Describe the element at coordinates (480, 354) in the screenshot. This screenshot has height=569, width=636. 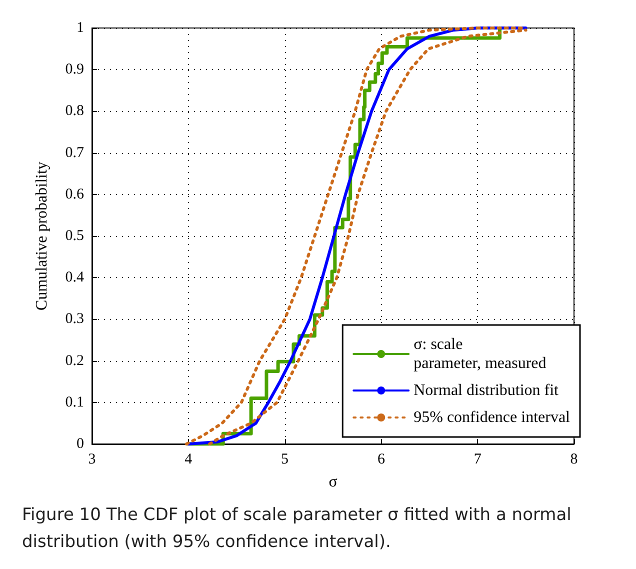
I see `legend-label: σ: scale parameter, measured` at that location.